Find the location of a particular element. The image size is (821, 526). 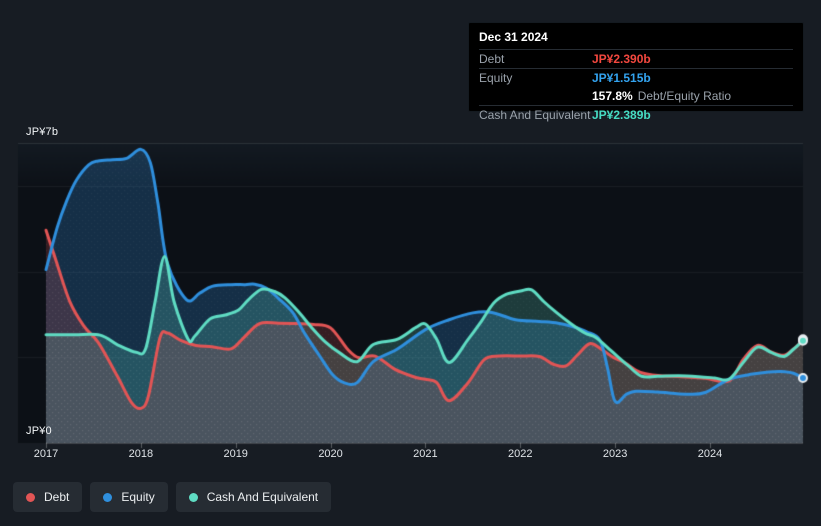

legend-item-debt: Debt is located at coordinates (48, 497).